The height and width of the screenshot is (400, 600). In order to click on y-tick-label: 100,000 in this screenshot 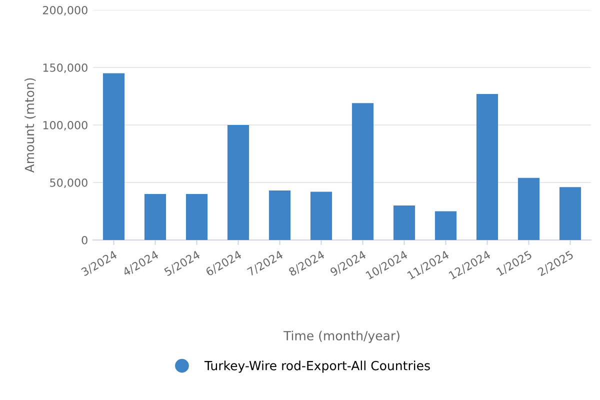, I will do `click(65, 125)`.